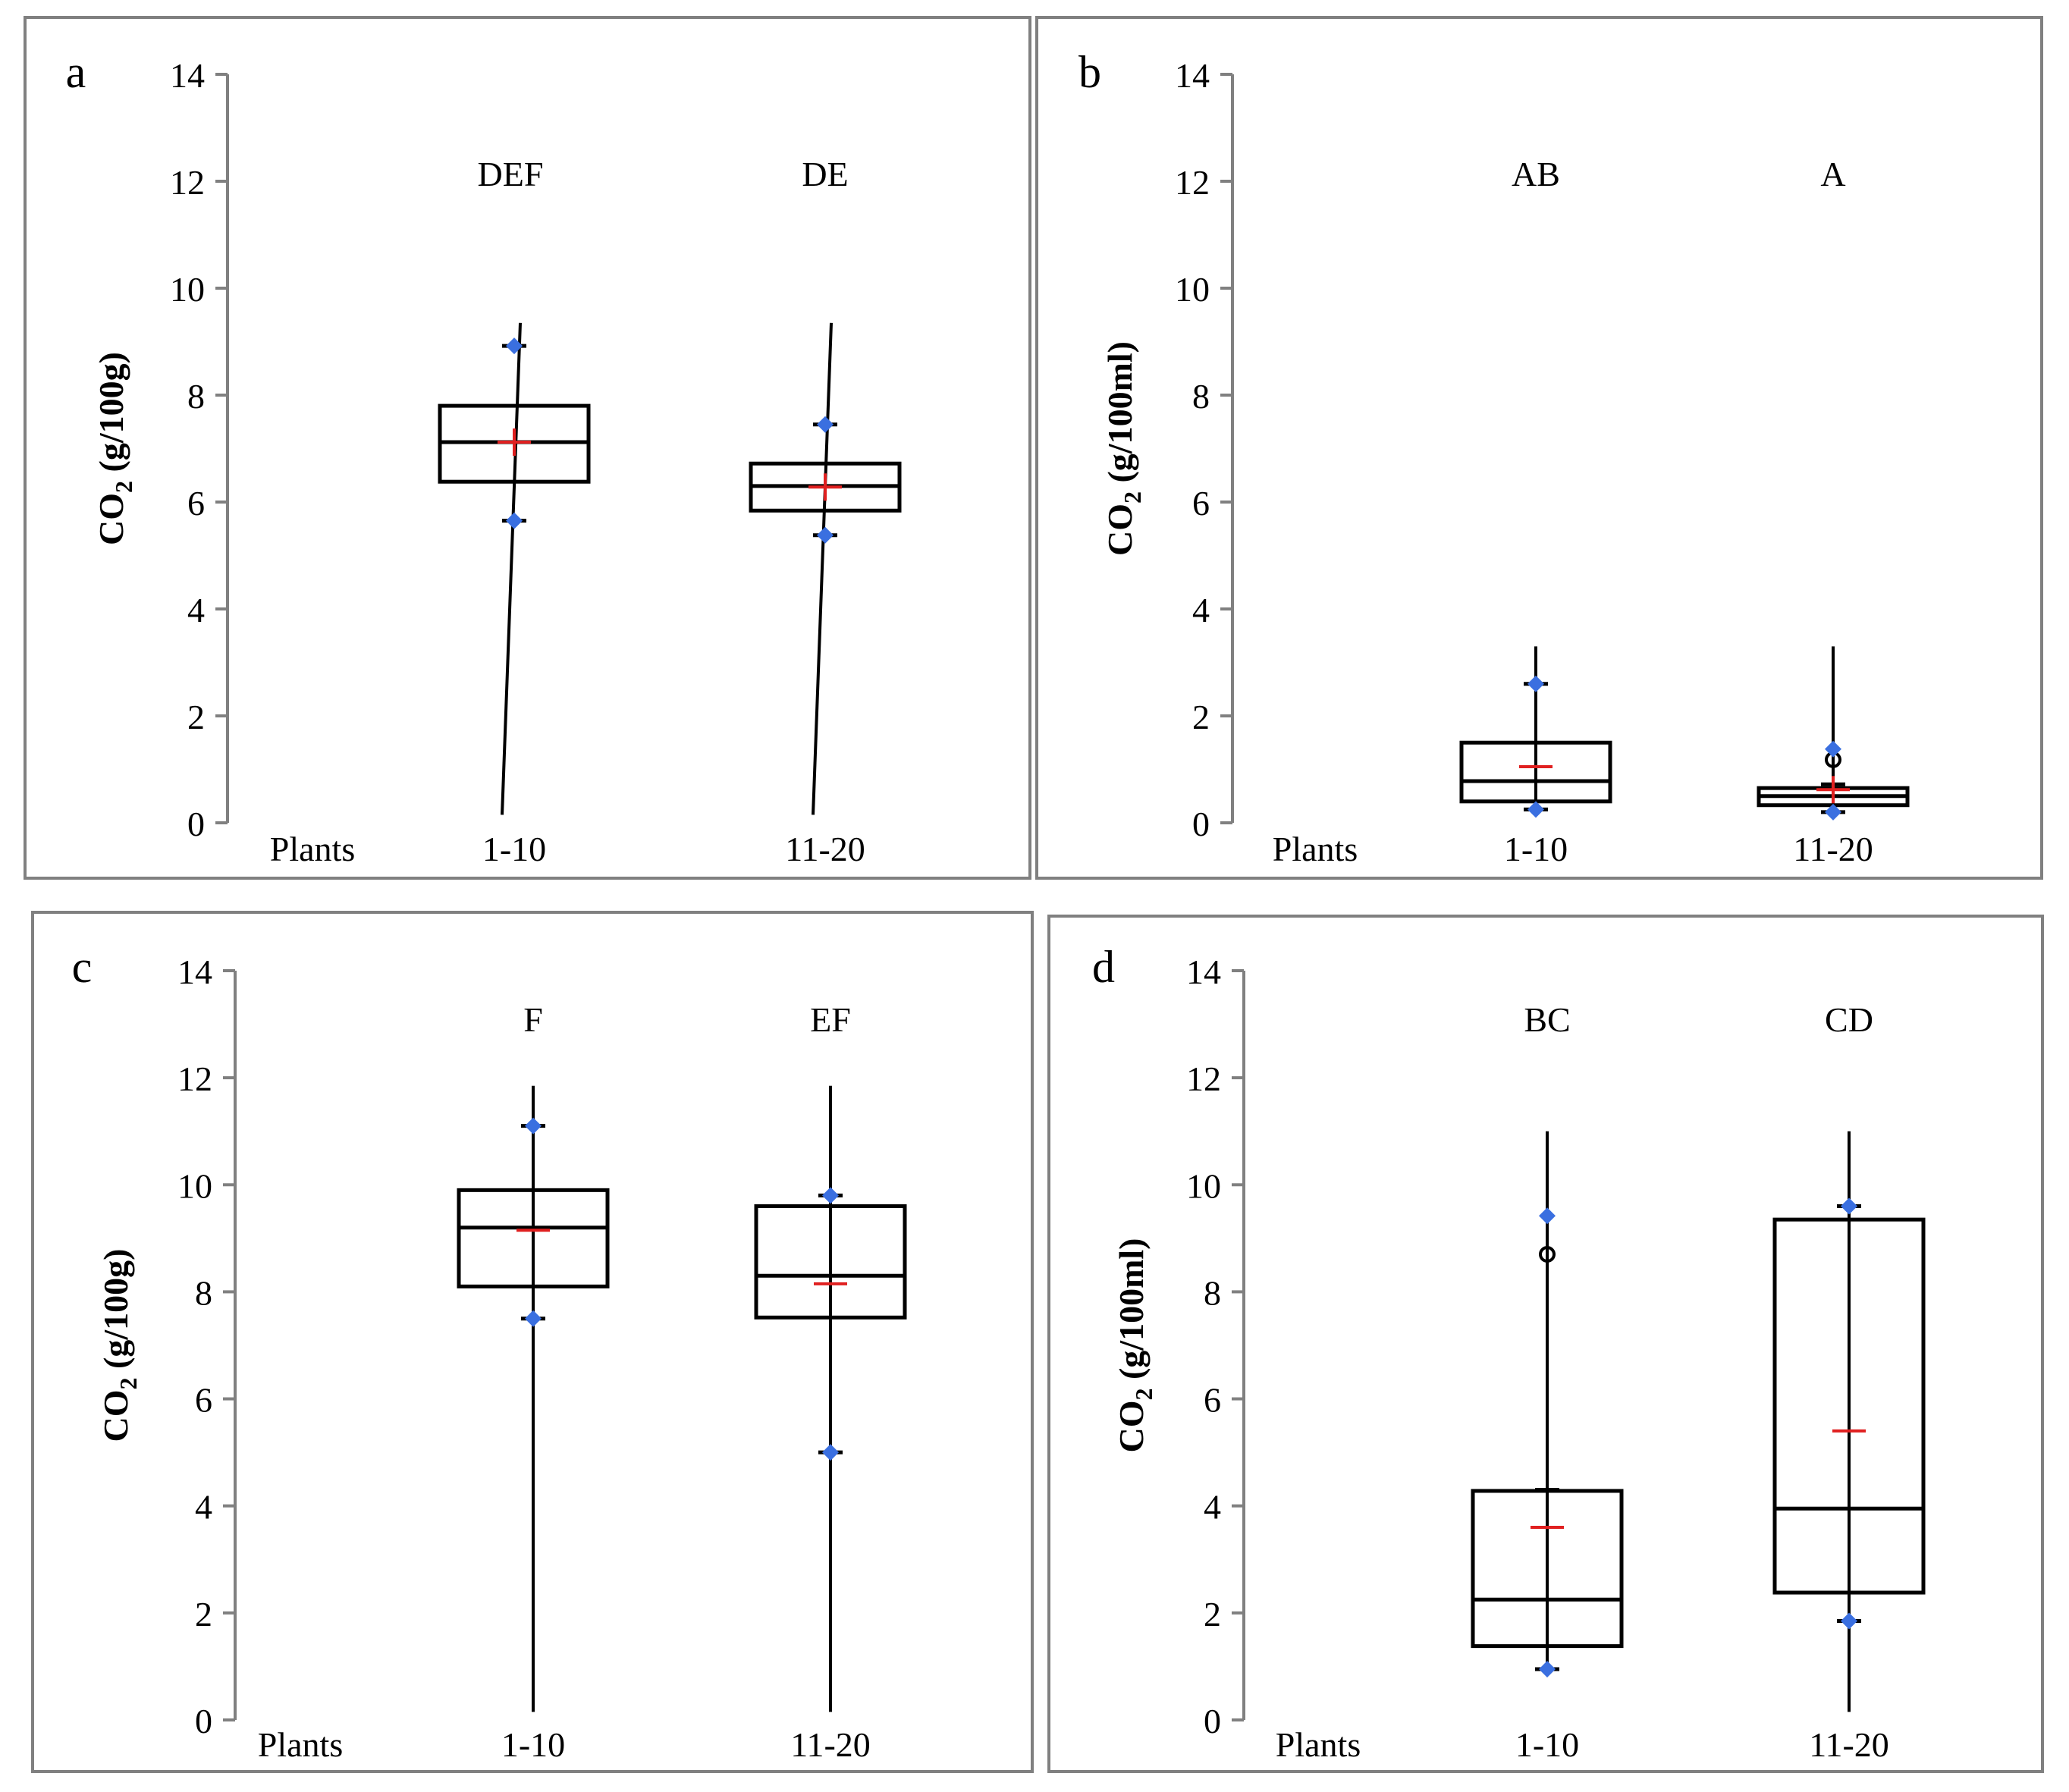 This screenshot has height=1792, width=2069. What do you see at coordinates (1849, 1019) in the screenshot?
I see `significance-letters: CD` at bounding box center [1849, 1019].